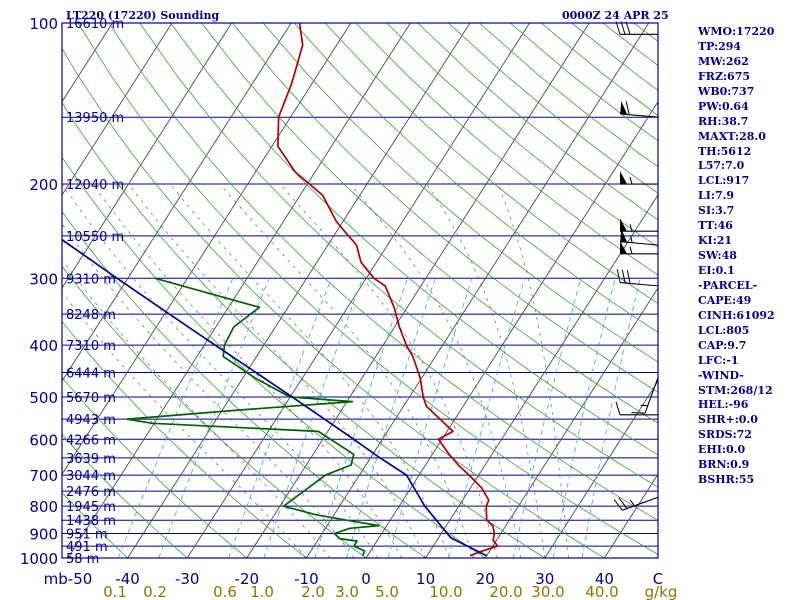 The width and height of the screenshot is (800, 600). Describe the element at coordinates (127, 579) in the screenshot. I see `temperature-tick-label: -40` at that location.